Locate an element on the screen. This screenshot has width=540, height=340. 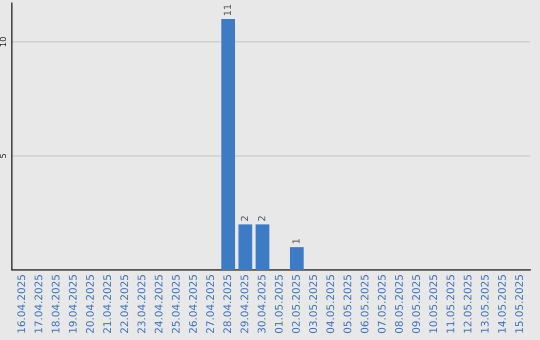
y-tick-label: 10 is located at coordinates (3, 41).